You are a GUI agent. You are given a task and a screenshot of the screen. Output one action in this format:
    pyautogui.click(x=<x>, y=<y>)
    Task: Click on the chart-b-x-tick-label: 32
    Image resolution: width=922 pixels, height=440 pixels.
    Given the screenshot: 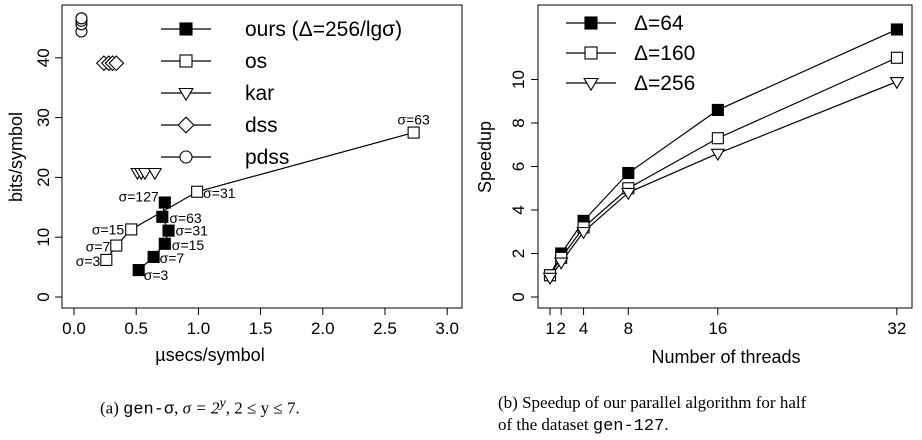 What is the action you would take?
    pyautogui.click(x=896, y=328)
    